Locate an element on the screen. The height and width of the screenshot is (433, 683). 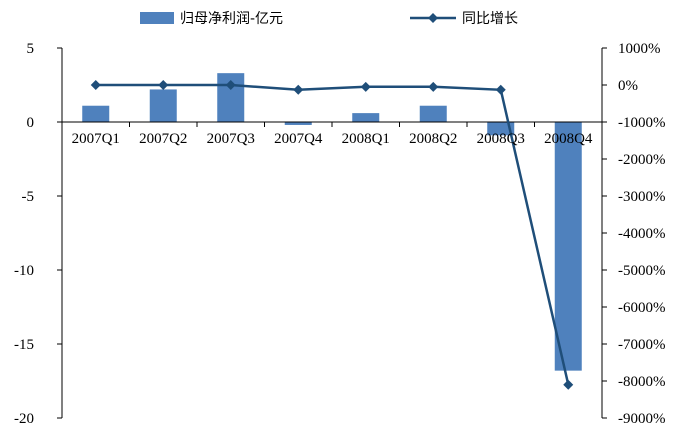
bar-2008Q2 is located at coordinates (433, 113).